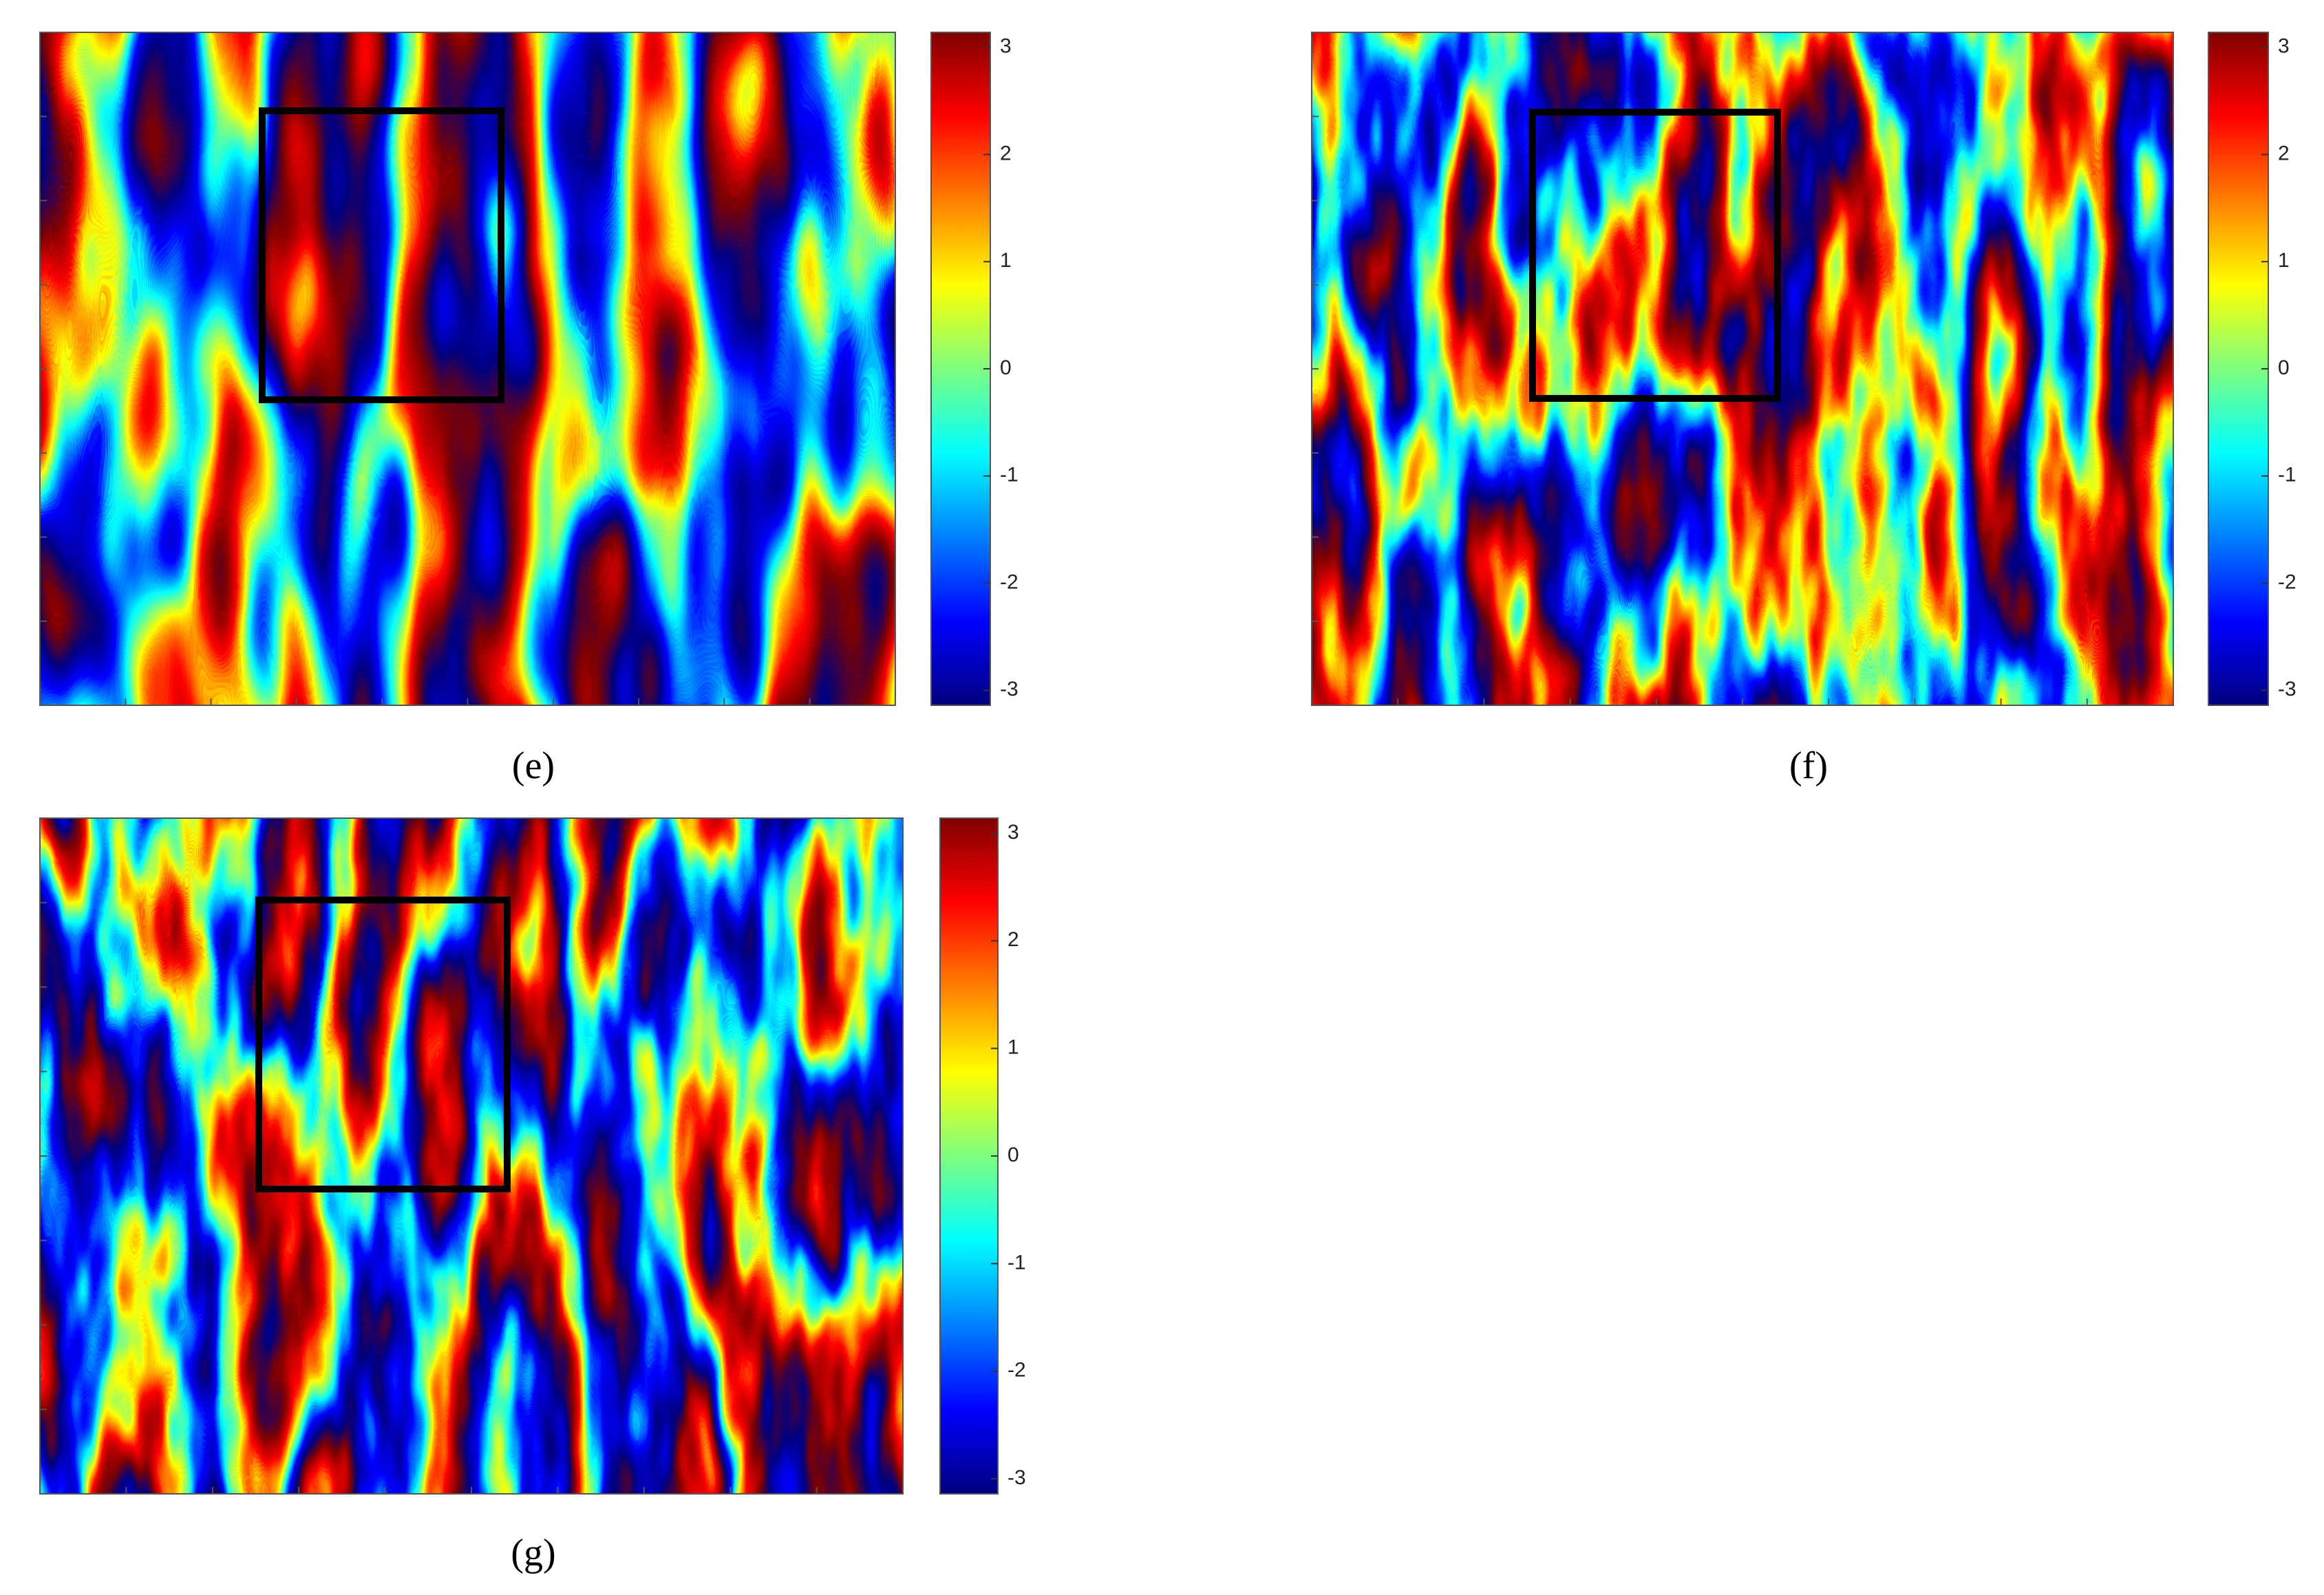  Describe the element at coordinates (533, 1553) in the screenshot. I see `panel-label: (g)` at that location.